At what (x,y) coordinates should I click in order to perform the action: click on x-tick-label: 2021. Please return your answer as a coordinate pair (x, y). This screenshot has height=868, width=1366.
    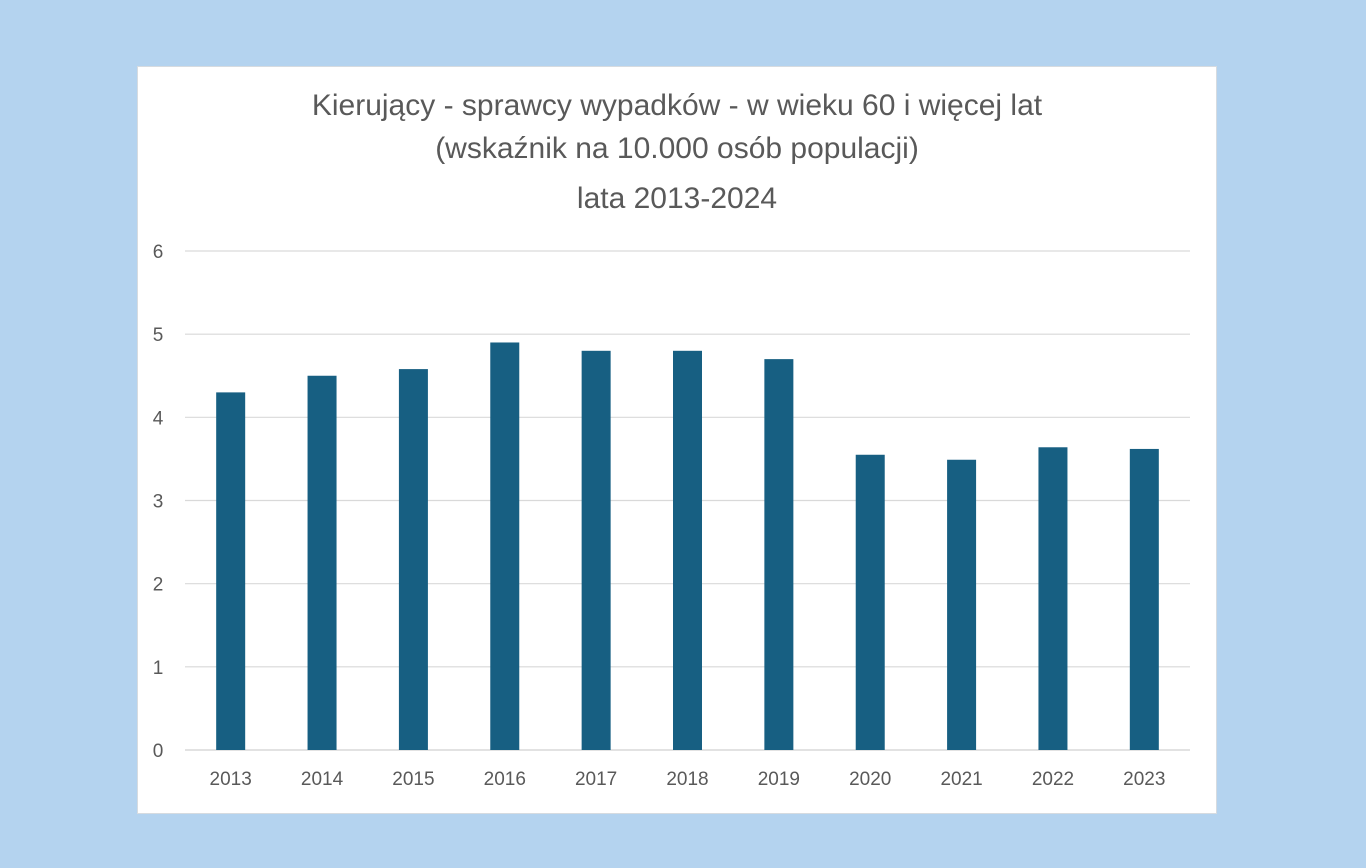
    Looking at the image, I should click on (961, 779).